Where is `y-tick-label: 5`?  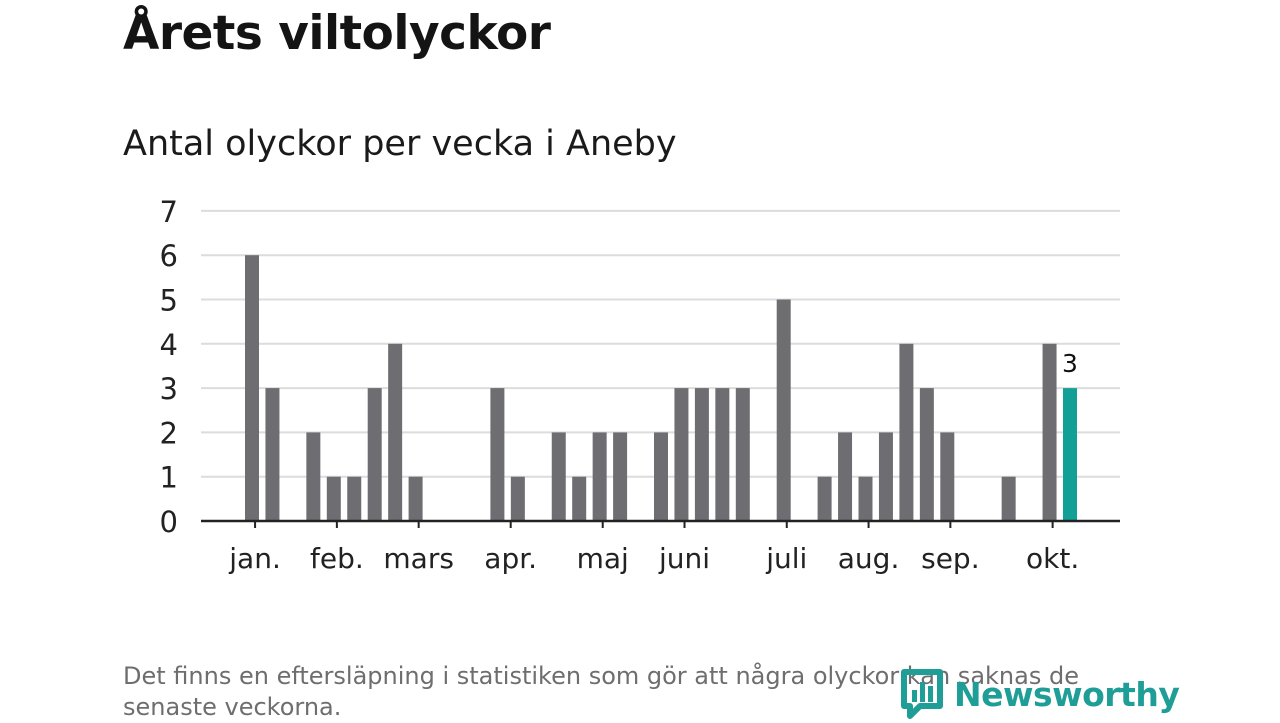
y-tick-label: 5 is located at coordinates (169, 301).